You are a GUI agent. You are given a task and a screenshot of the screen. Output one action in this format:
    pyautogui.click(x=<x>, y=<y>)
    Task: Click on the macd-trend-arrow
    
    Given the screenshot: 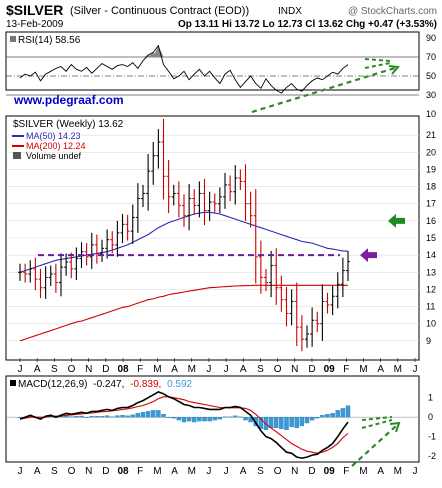 What is the action you would take?
    pyautogui.click(x=374, y=445)
    